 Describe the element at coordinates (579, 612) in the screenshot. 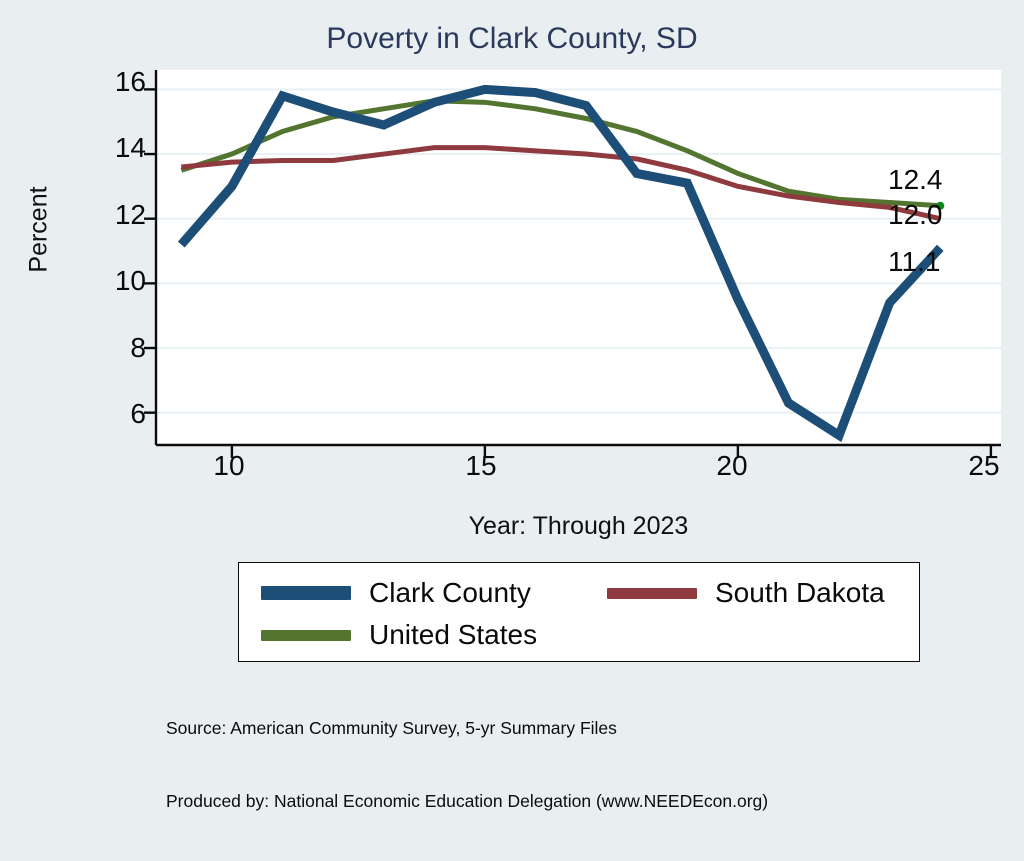

I see `legend: Clark County South Dakota United States` at that location.